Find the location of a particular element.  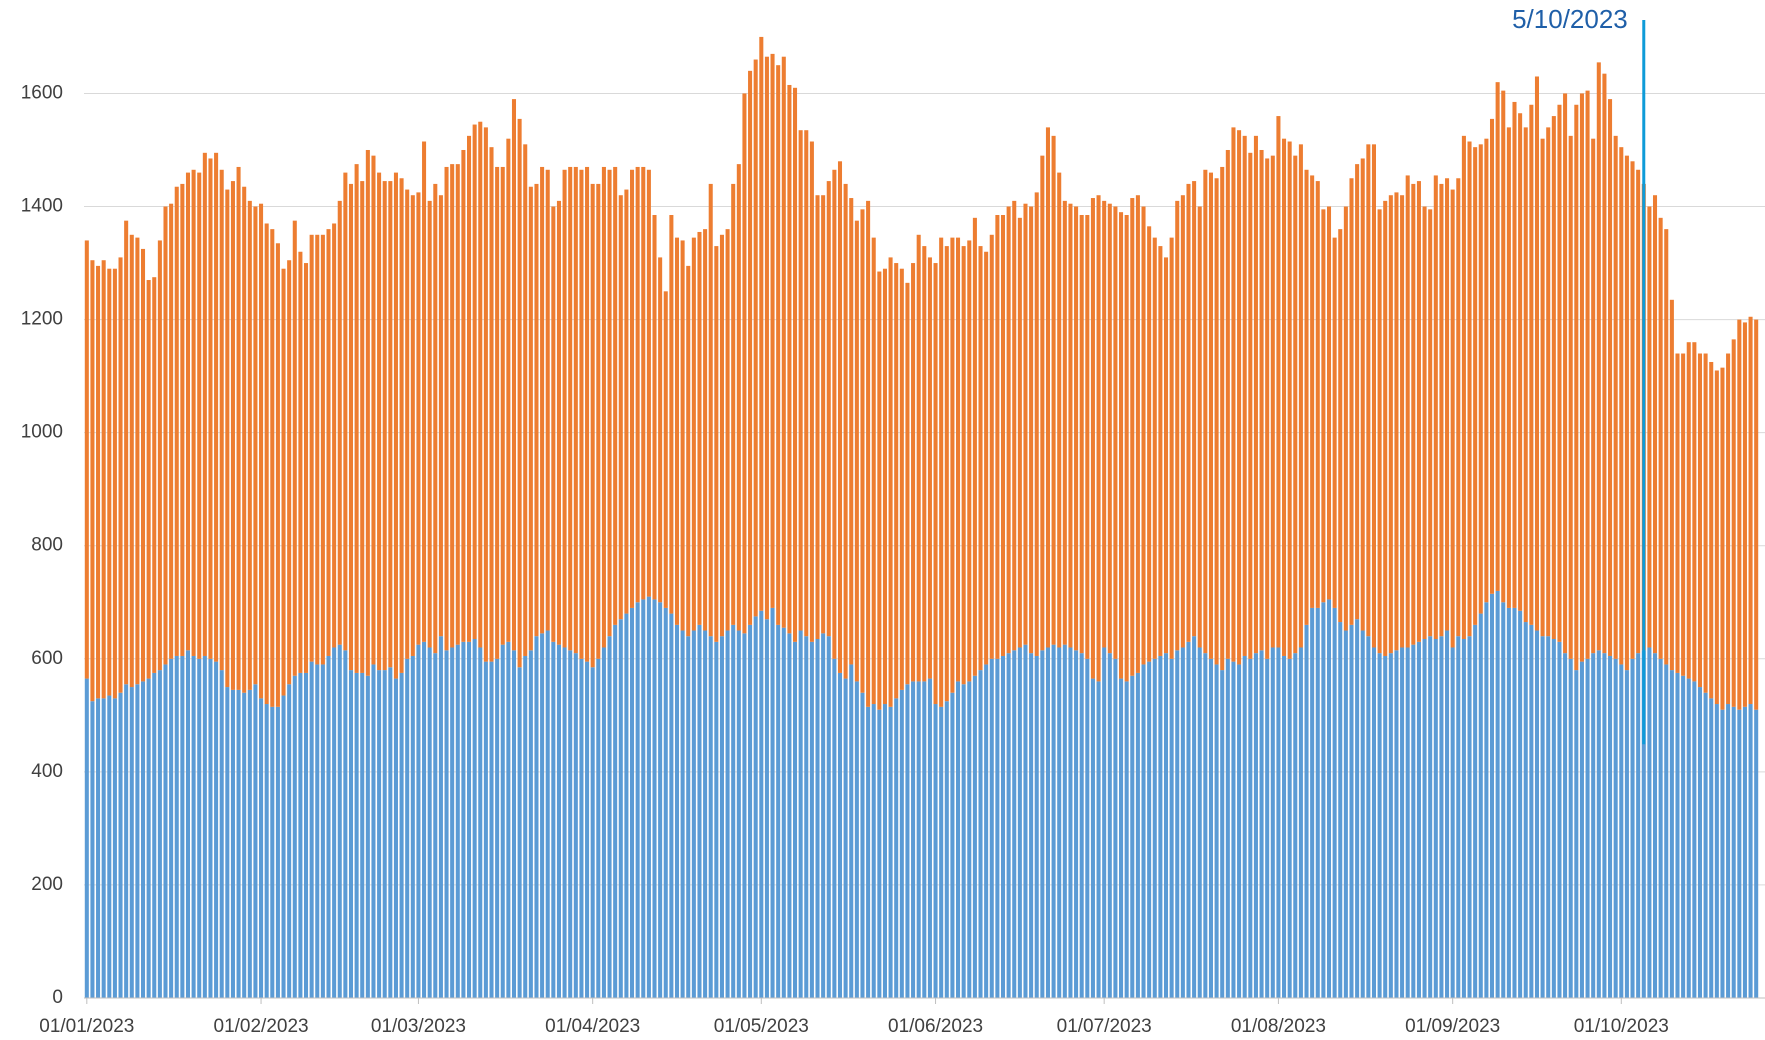

x-tick-label: 01/04/2023 is located at coordinates (592, 1026).